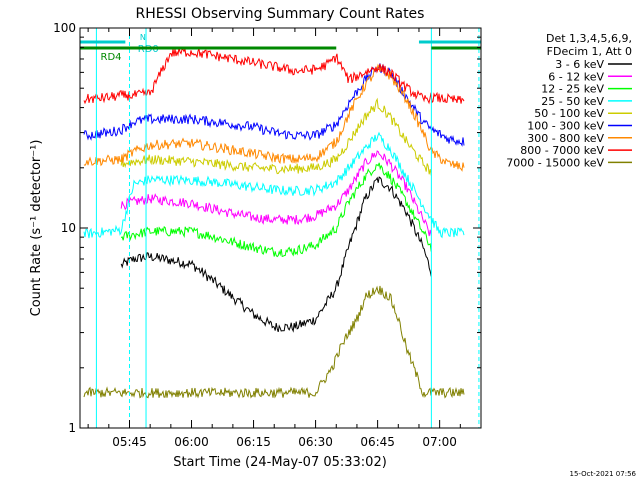  What do you see at coordinates (64, 28) in the screenshot?
I see `y-tick-label-100: 100` at bounding box center [64, 28].